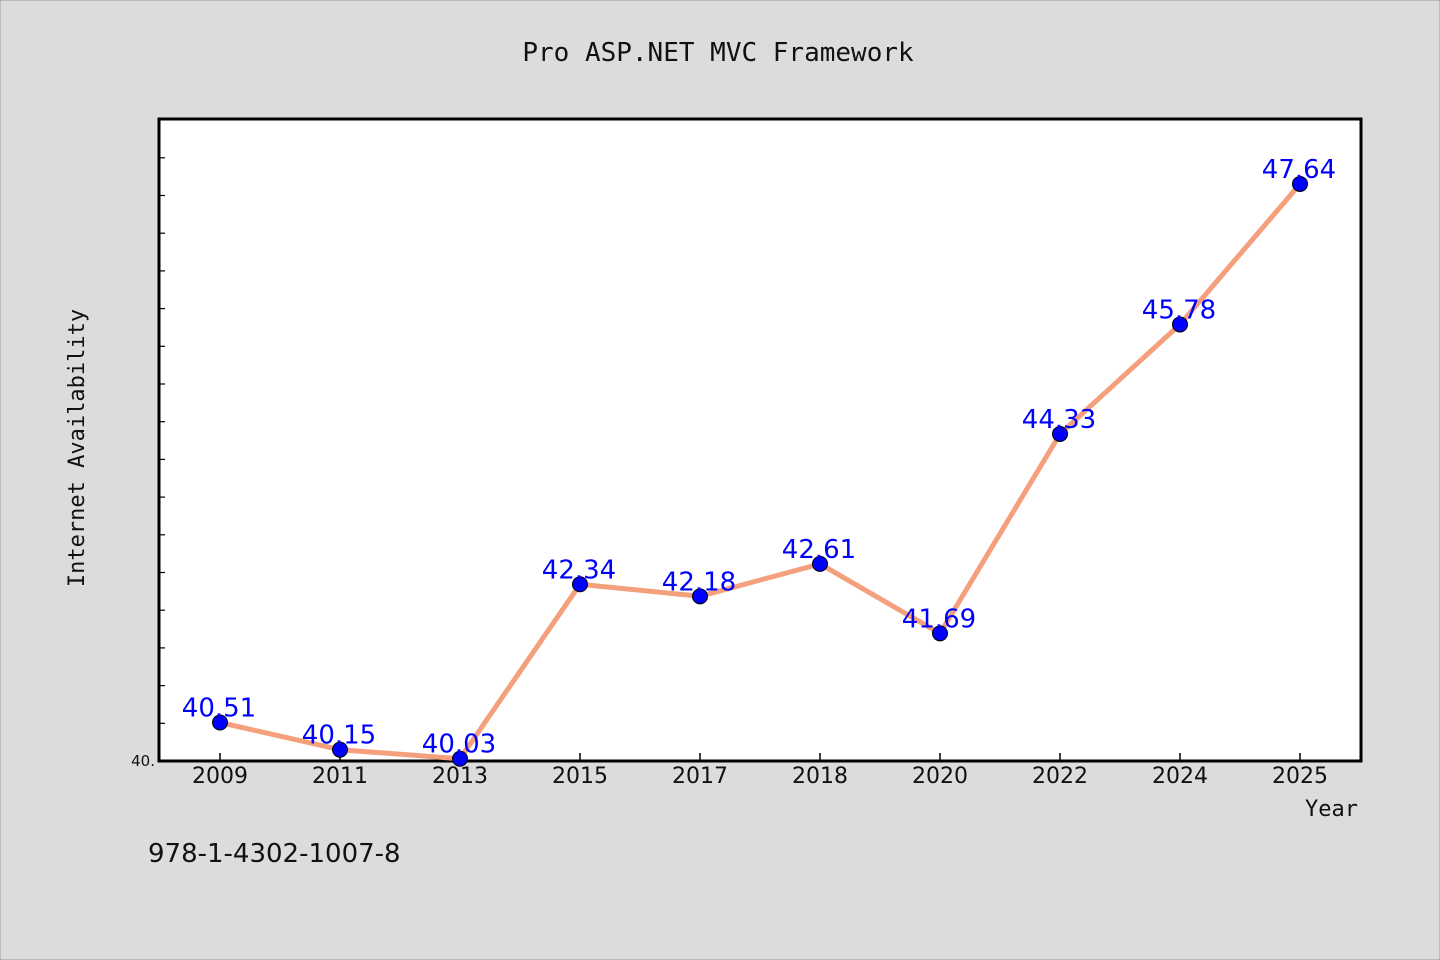 The image size is (1440, 960). Describe the element at coordinates (820, 776) in the screenshot. I see `x-tick-label: 2018` at that location.